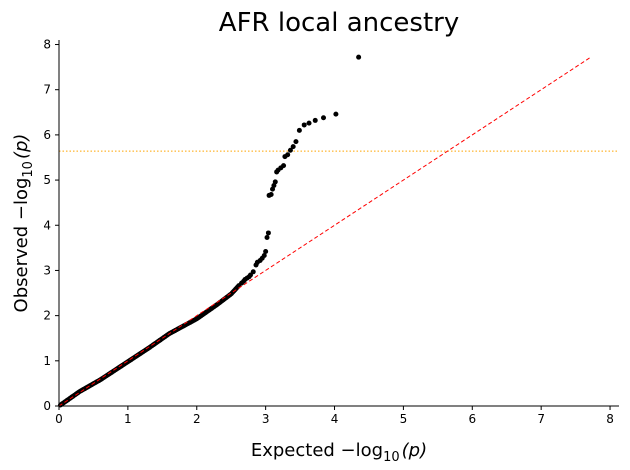 This screenshot has height=470, width=630. Describe the element at coordinates (266, 419) in the screenshot. I see `x-tick-label: 3` at that location.